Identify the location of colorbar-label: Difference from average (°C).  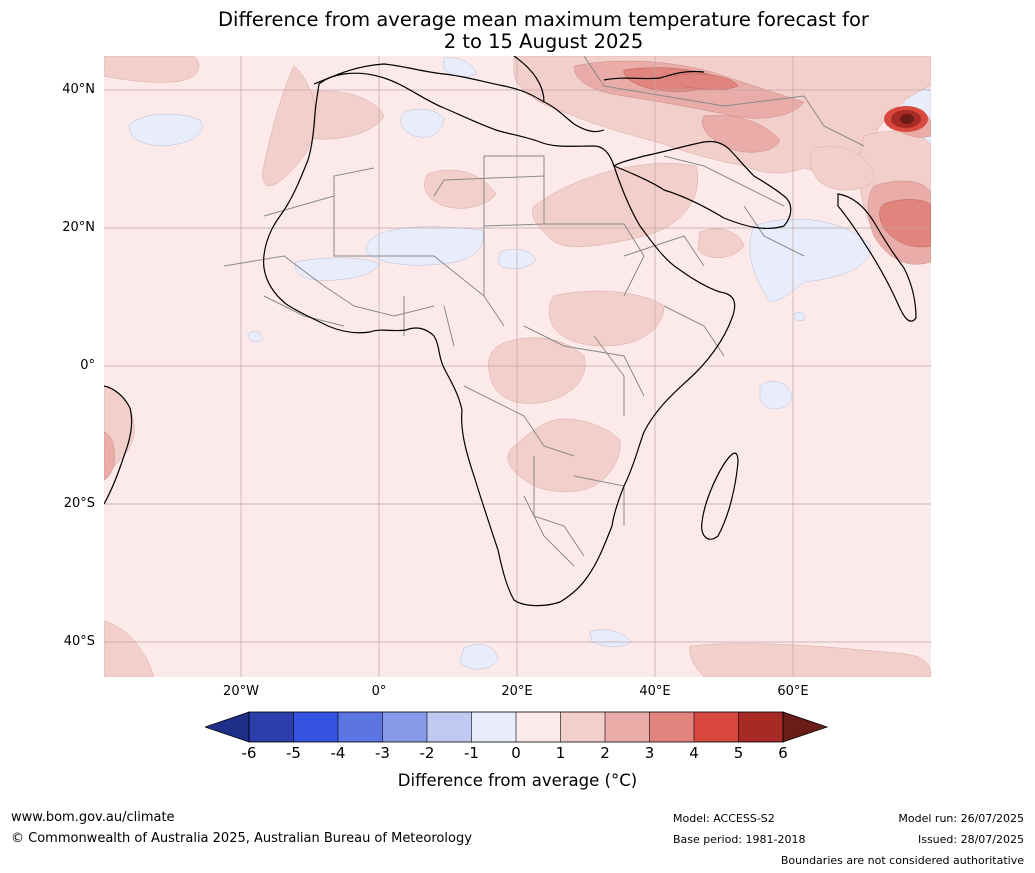
(517, 780).